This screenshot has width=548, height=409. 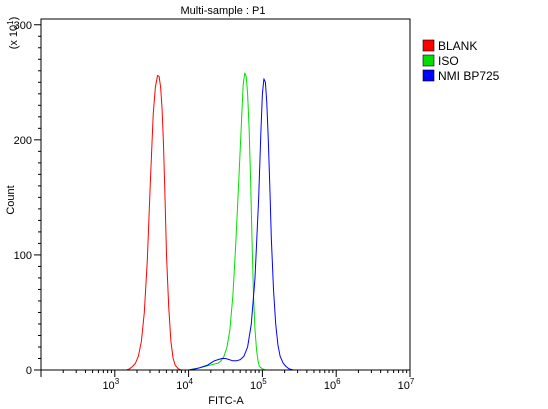 I want to click on y-tick-label: 0, so click(x=29, y=371).